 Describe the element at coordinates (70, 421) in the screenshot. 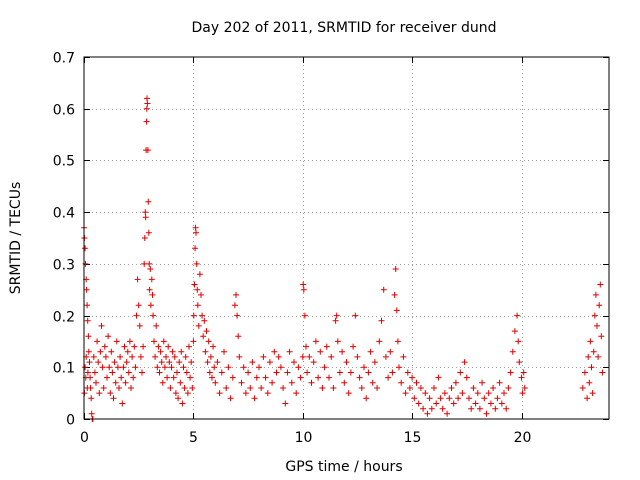

I see `y-tick-label: 0` at that location.